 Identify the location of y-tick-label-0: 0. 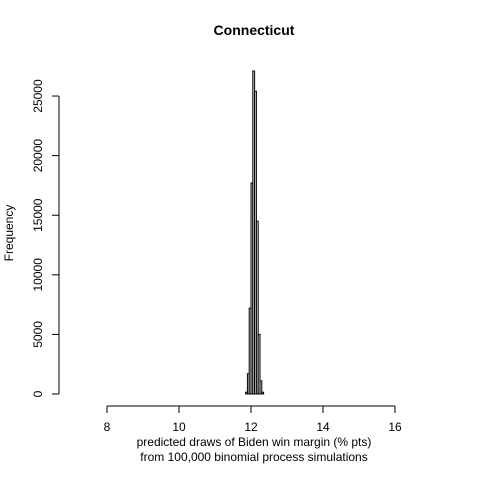
(38, 393).